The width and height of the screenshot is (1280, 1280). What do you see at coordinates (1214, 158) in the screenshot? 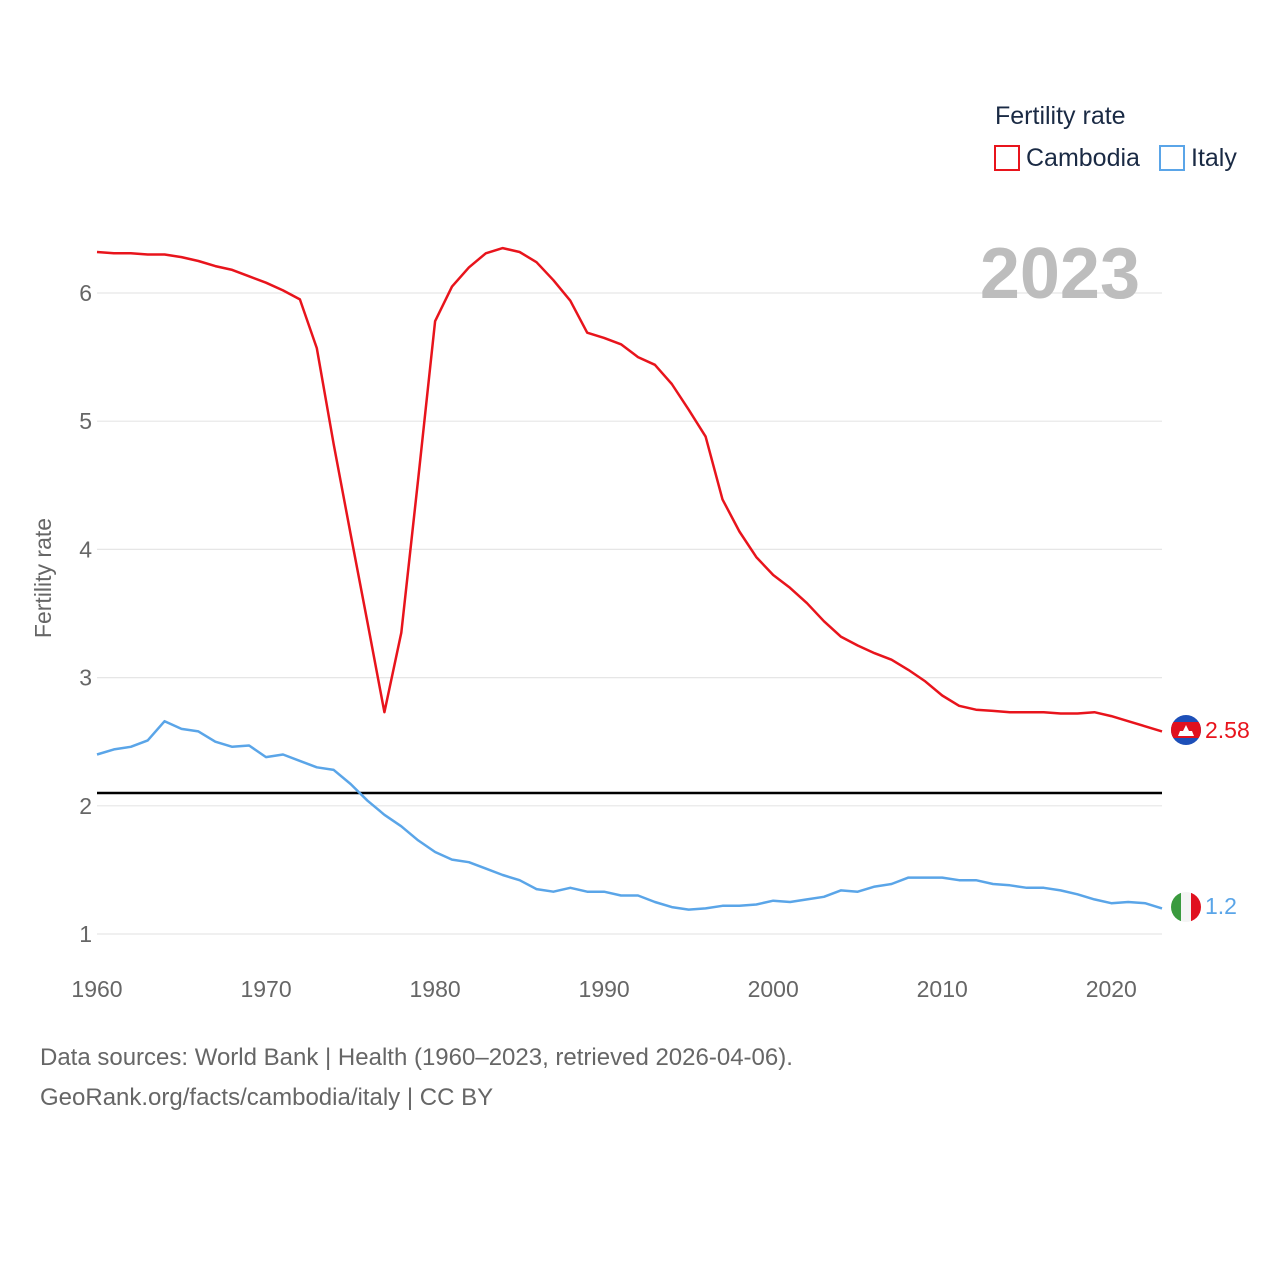
I see `legend-label-italy: Italy` at bounding box center [1214, 158].